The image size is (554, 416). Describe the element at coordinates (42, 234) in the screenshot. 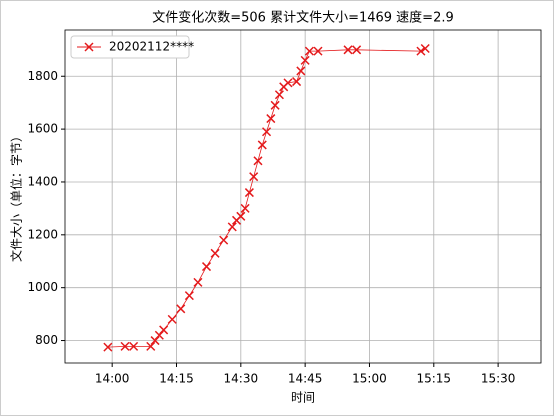

I see `y-tick-label: 1200` at that location.